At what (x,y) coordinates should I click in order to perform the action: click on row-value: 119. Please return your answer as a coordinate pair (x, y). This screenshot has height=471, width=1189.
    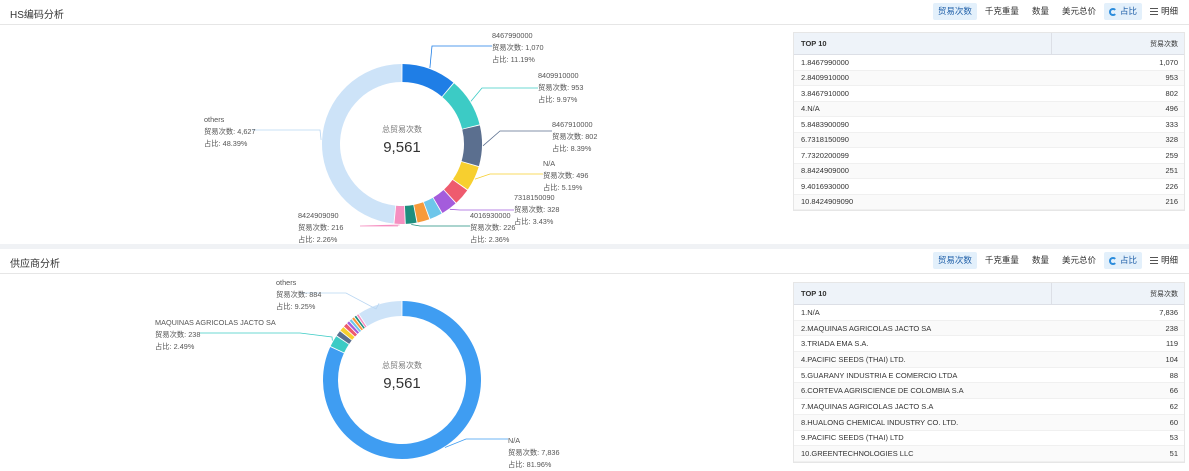
    Looking at the image, I should click on (1172, 344).